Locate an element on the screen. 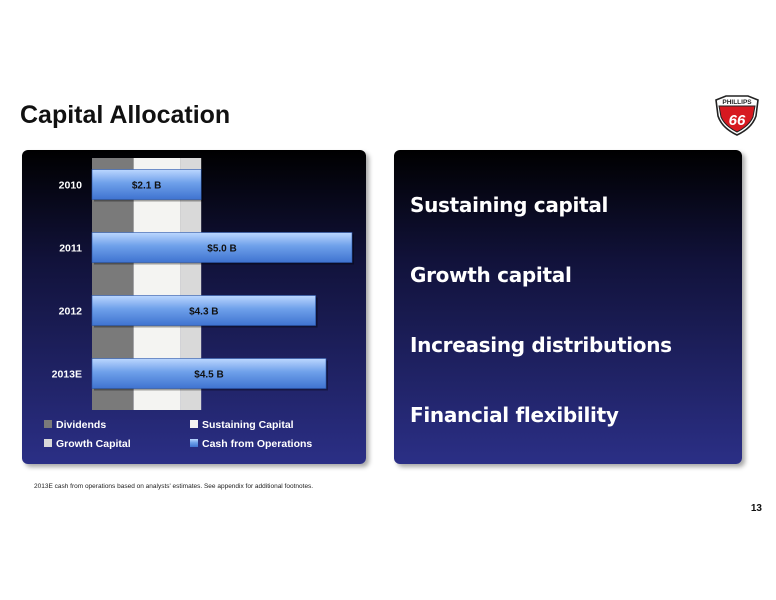 This screenshot has height=600, width=776. phillips-66-logo: PHILLIPS 66 is located at coordinates (737, 115).